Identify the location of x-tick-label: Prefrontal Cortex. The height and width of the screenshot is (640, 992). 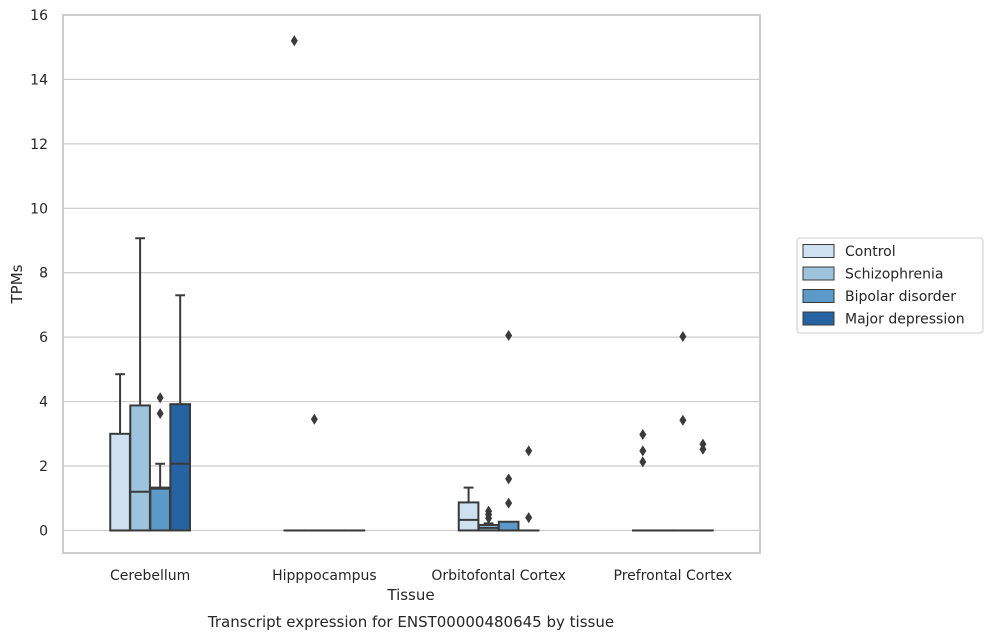
(673, 576).